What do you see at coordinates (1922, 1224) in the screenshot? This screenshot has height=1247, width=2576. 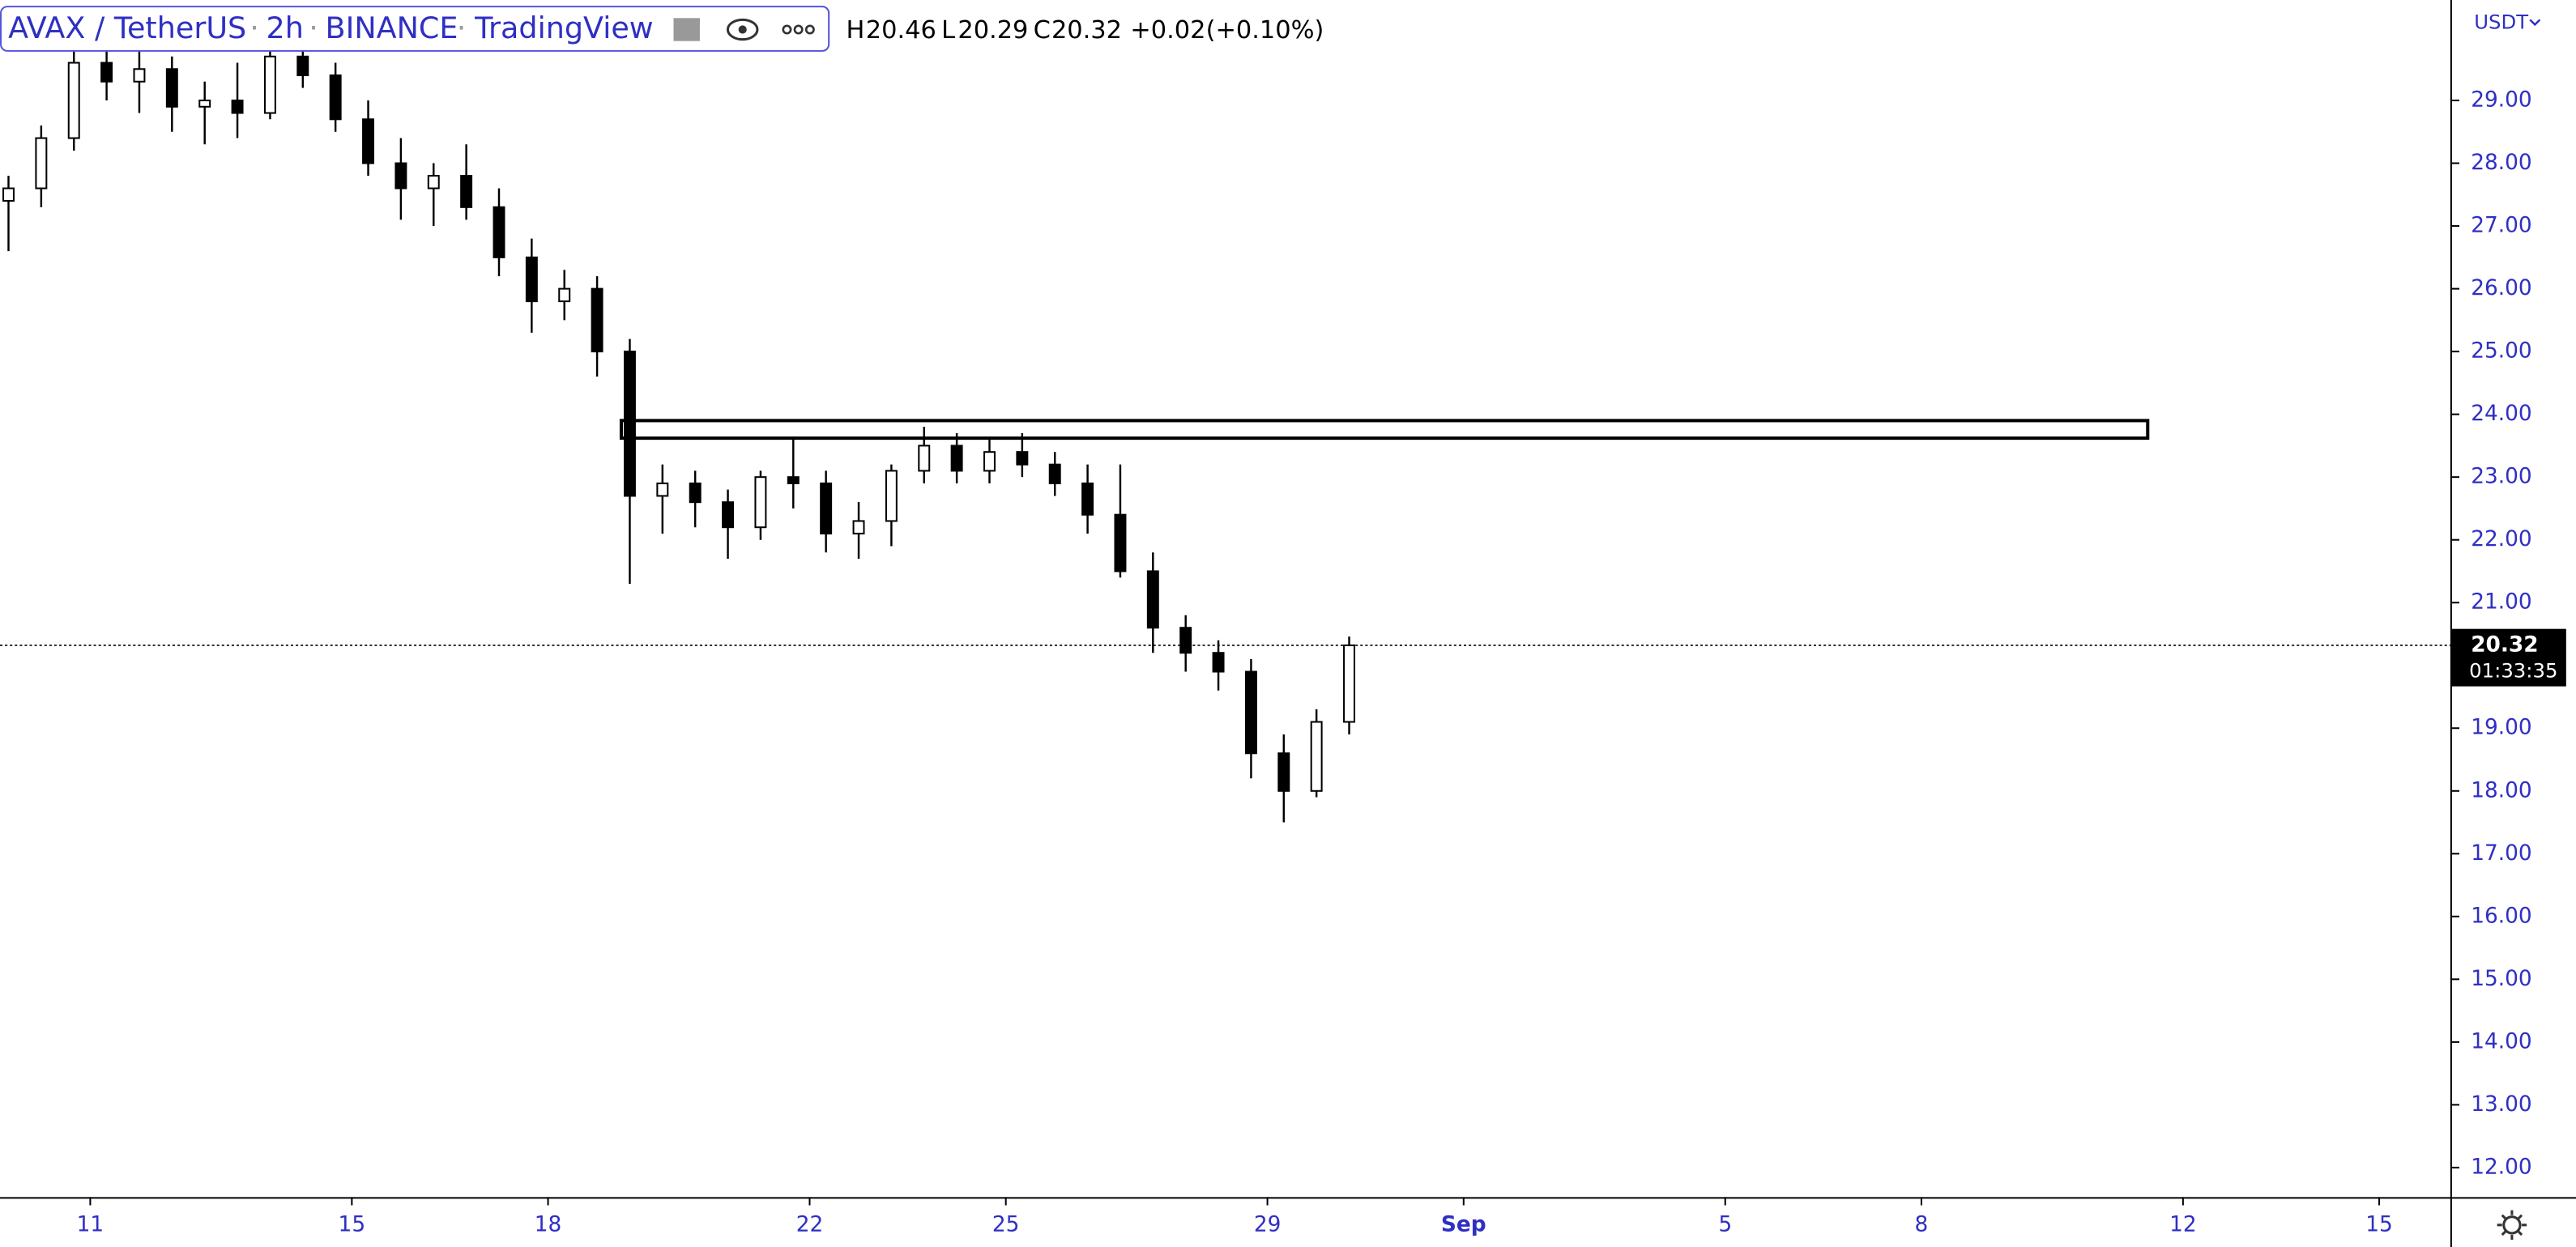 I see `x-tick-label: 8` at bounding box center [1922, 1224].